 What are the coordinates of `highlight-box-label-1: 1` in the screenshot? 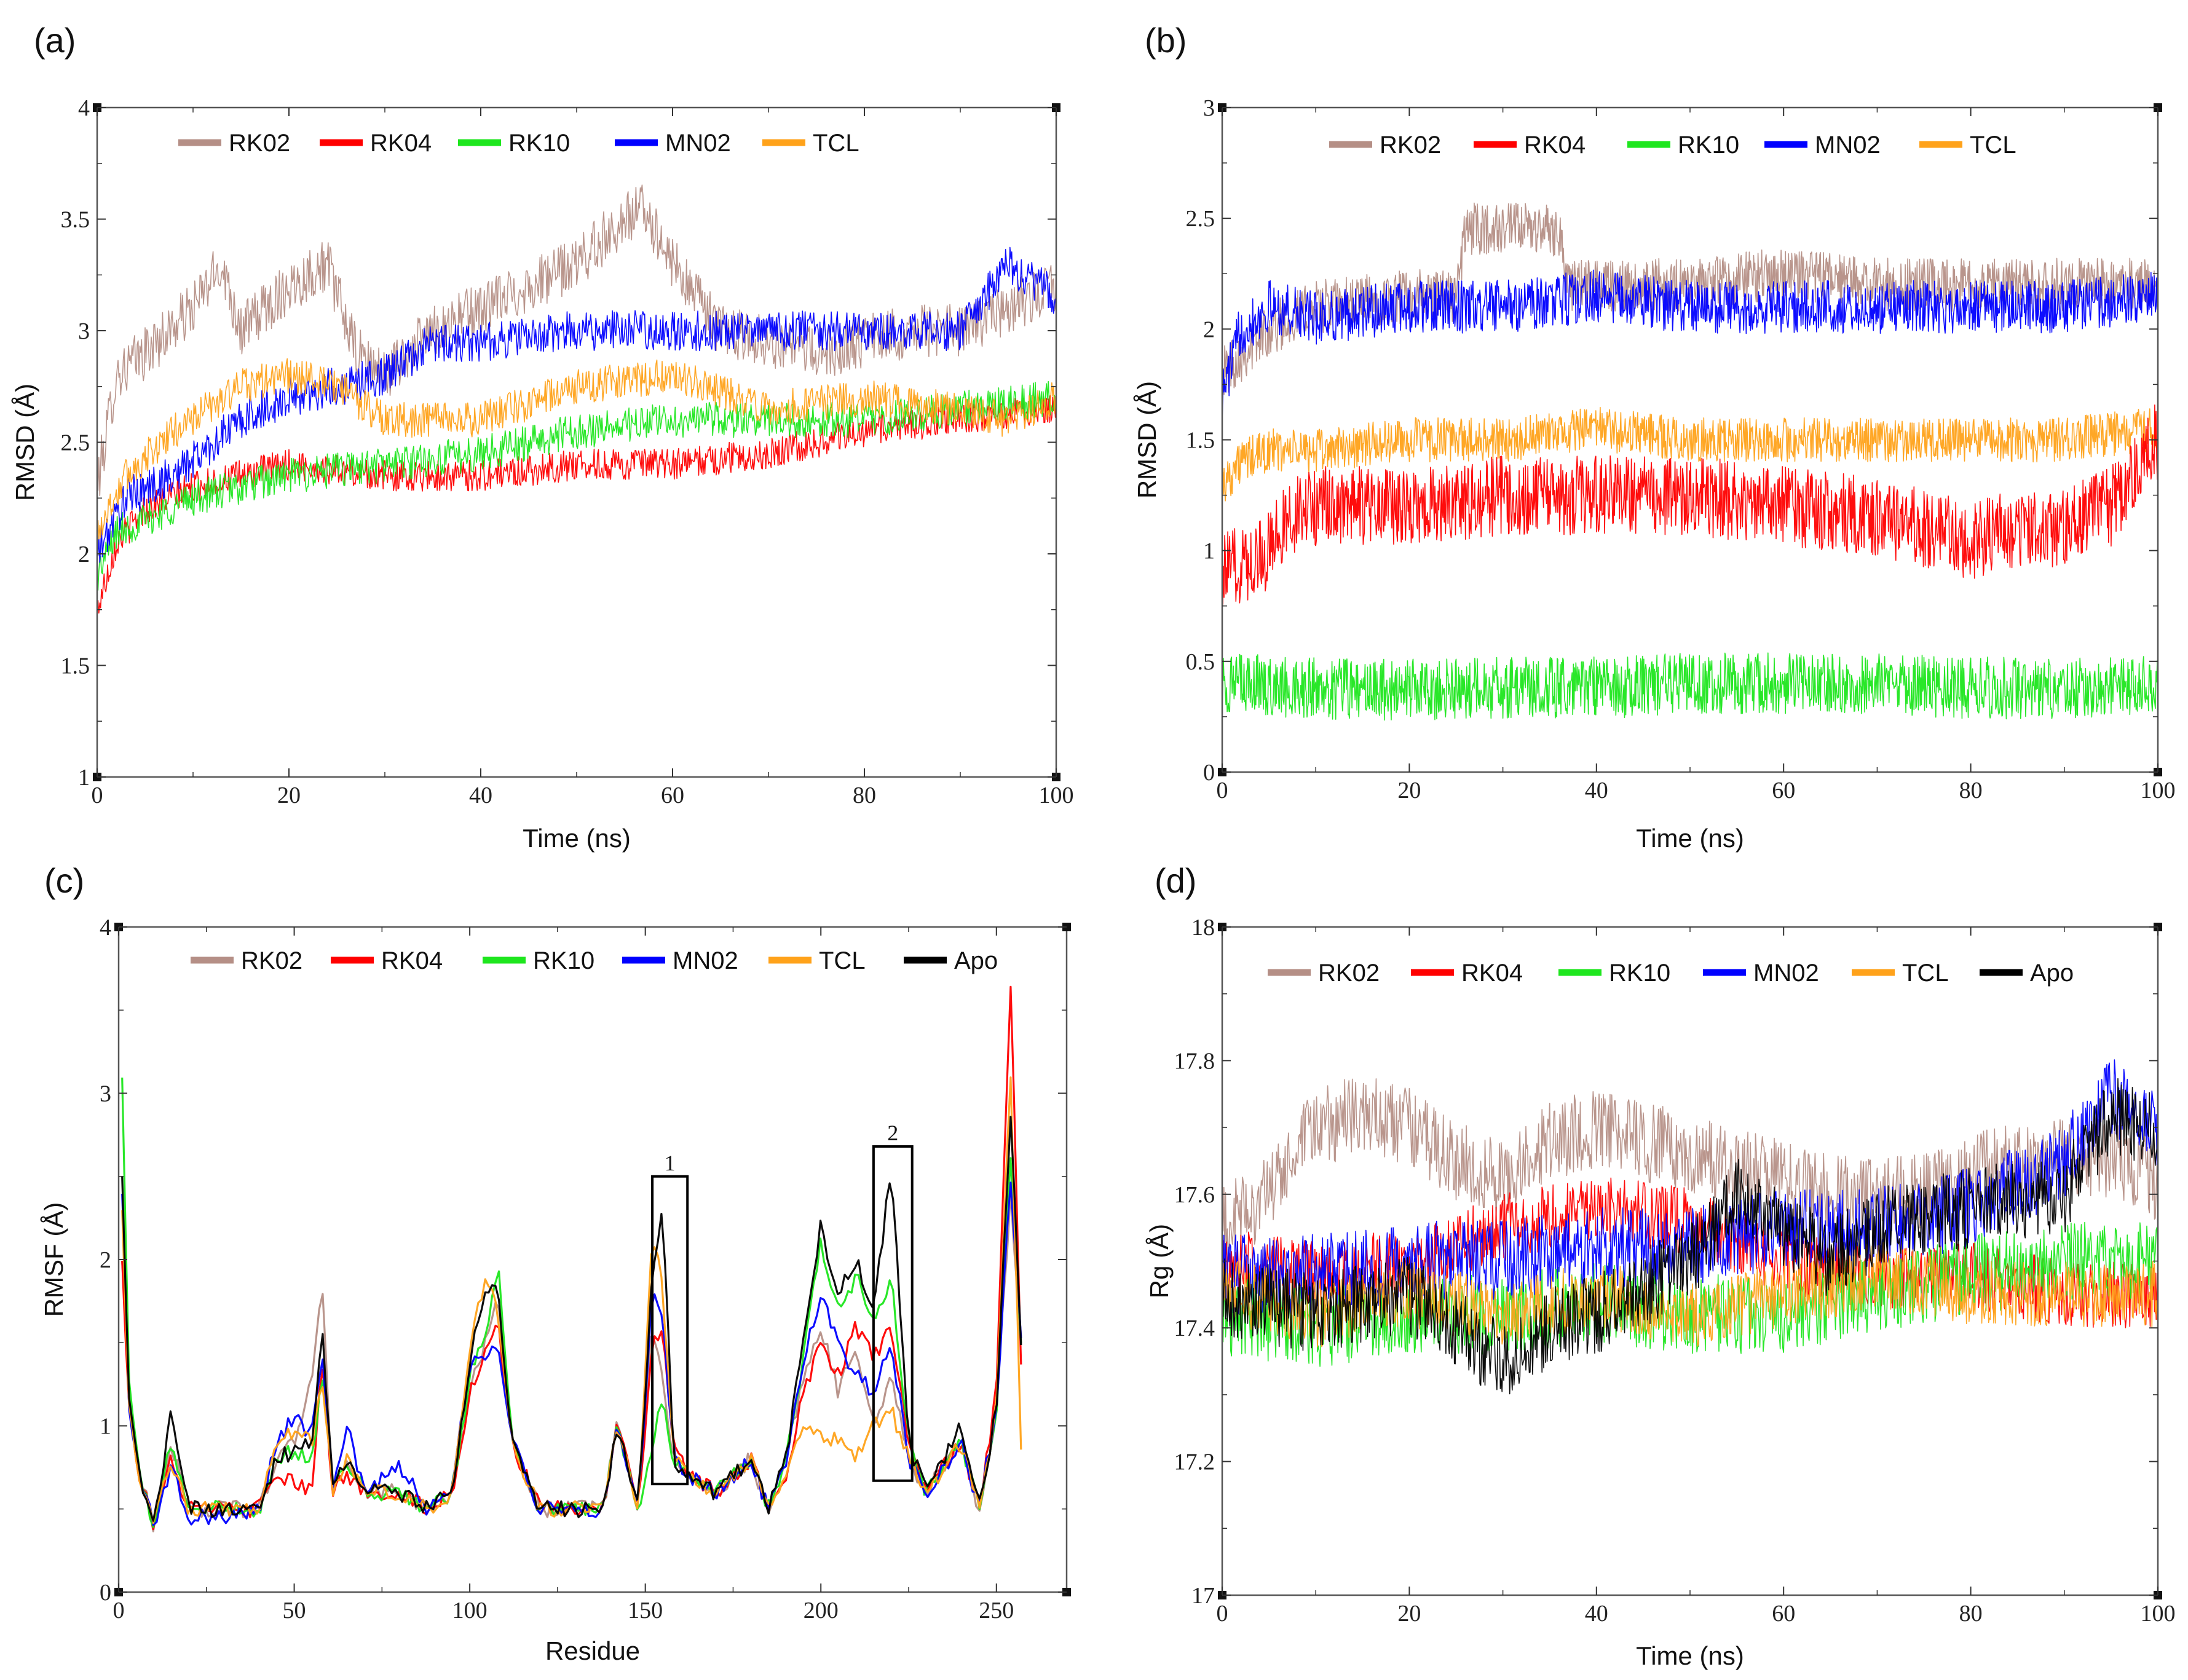 It's located at (670, 1163).